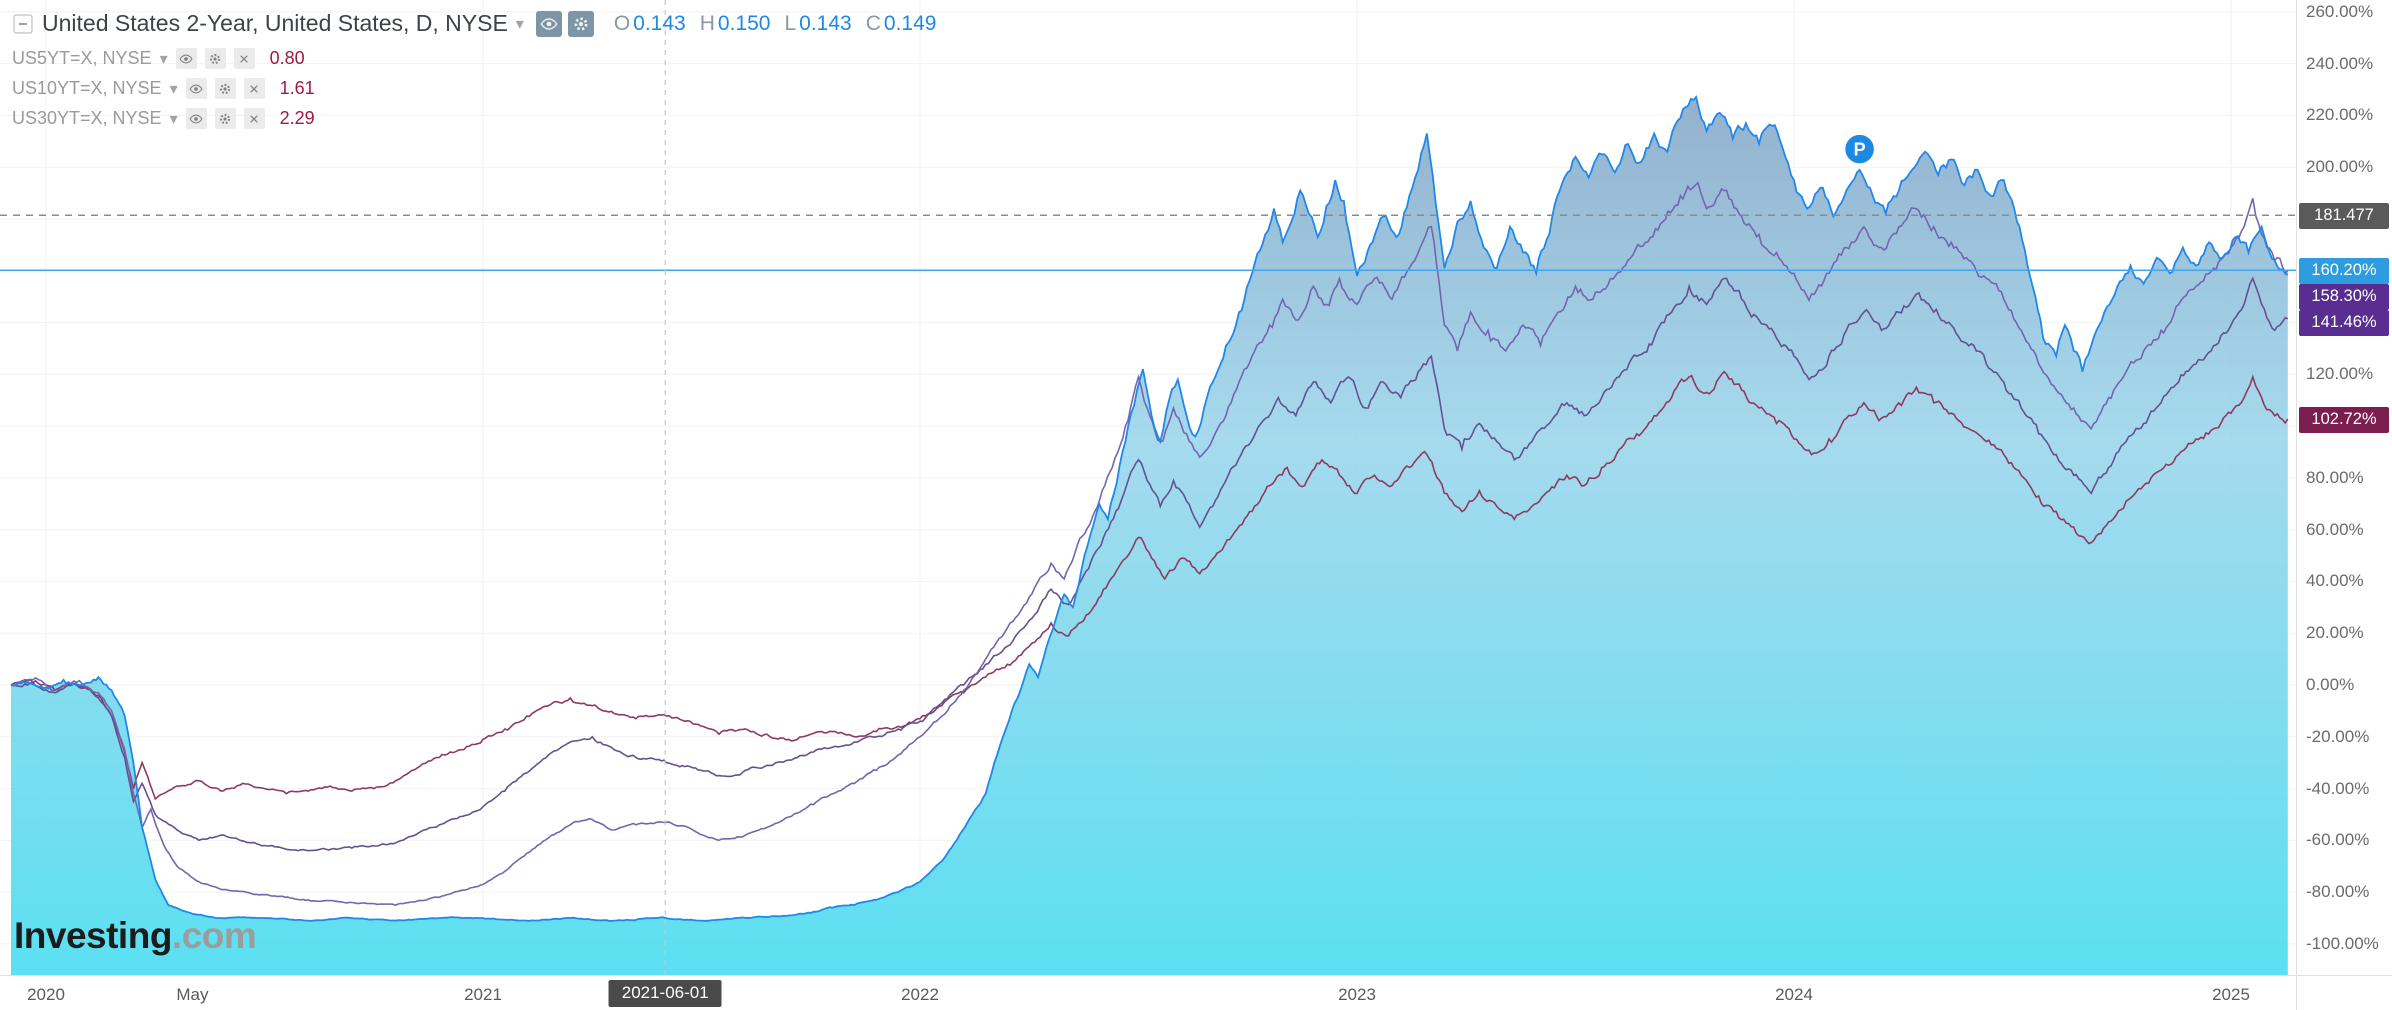 This screenshot has width=2392, height=1010. What do you see at coordinates (287, 58) in the screenshot?
I see `compare-symbol-value: 0.80` at bounding box center [287, 58].